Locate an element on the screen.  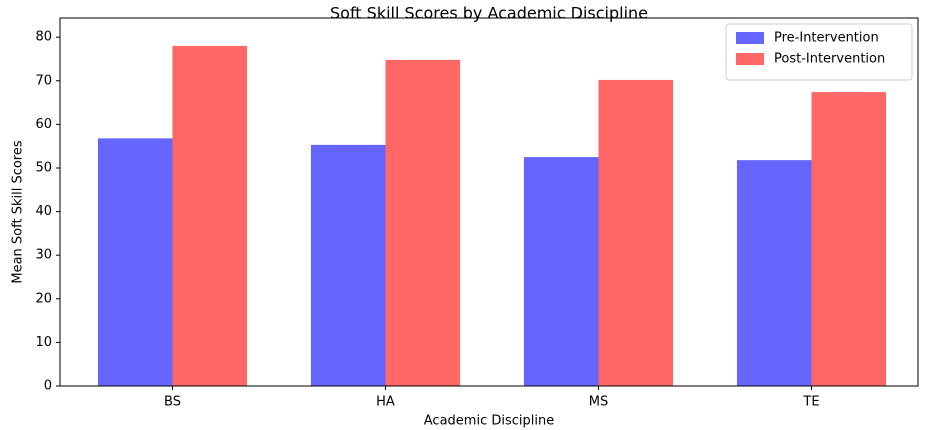
y-tick-label: 70 is located at coordinates (43, 80).